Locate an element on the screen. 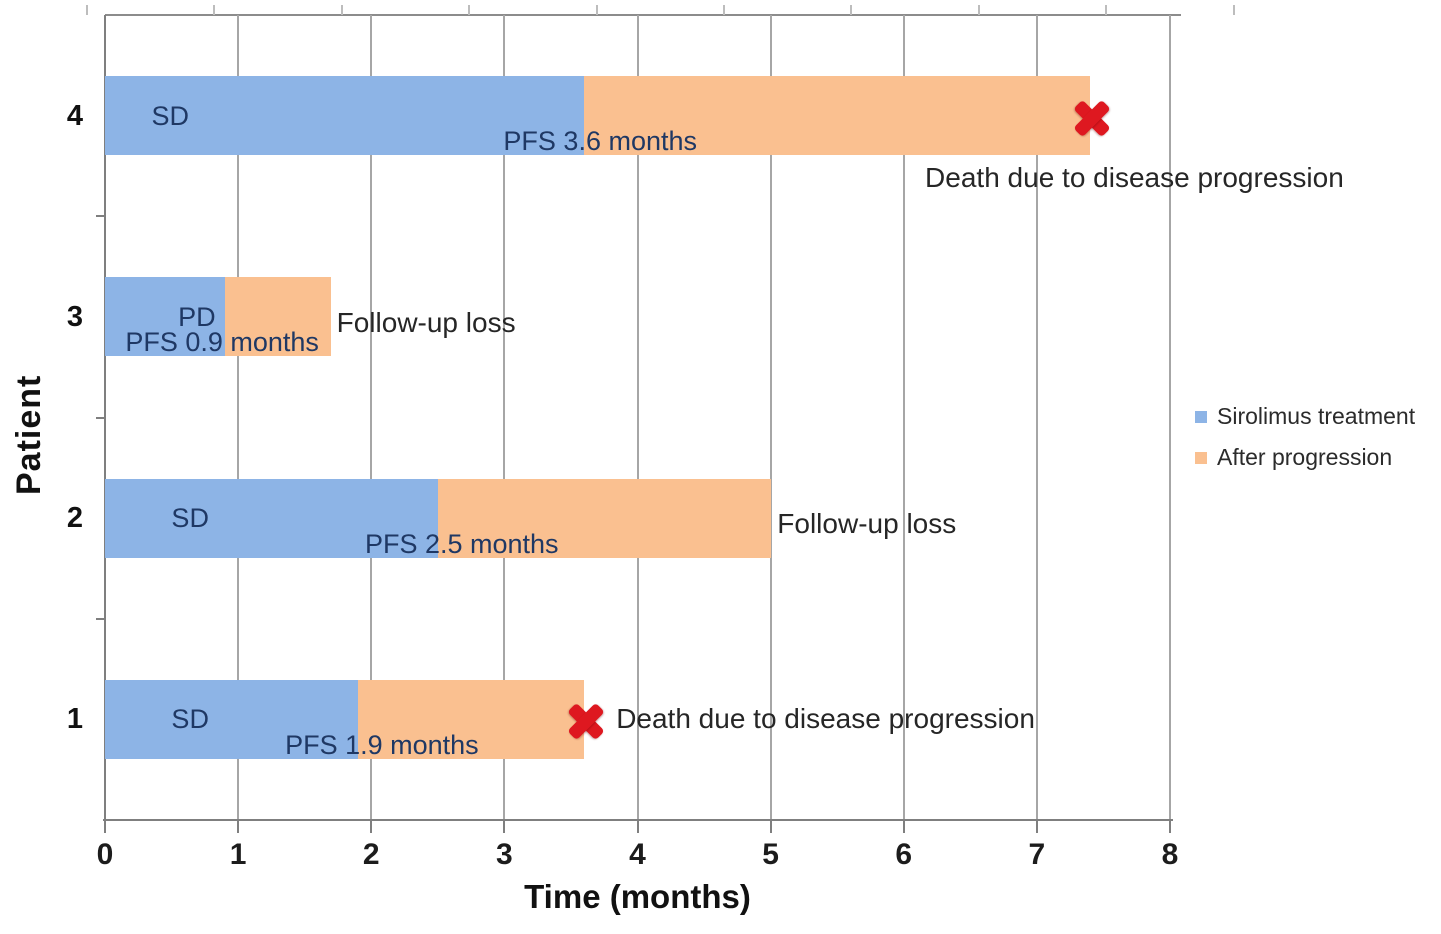 The image size is (1441, 934). x-axis-title: Time (months) is located at coordinates (637, 896).